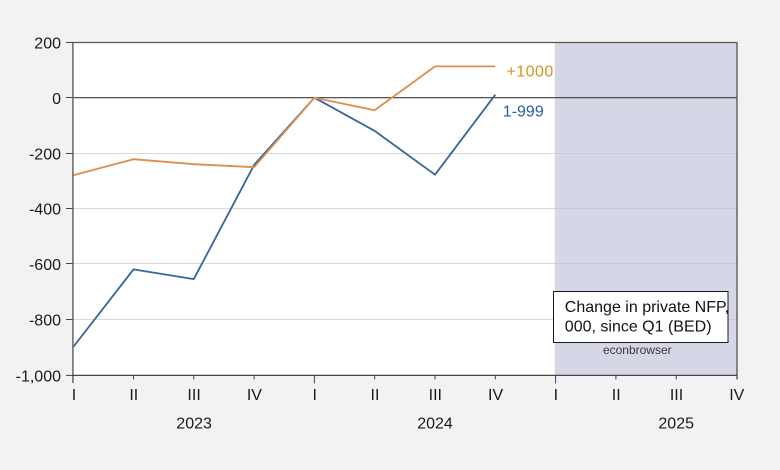  What do you see at coordinates (637, 350) in the screenshot?
I see `svg-text: econbrowser` at bounding box center [637, 350].